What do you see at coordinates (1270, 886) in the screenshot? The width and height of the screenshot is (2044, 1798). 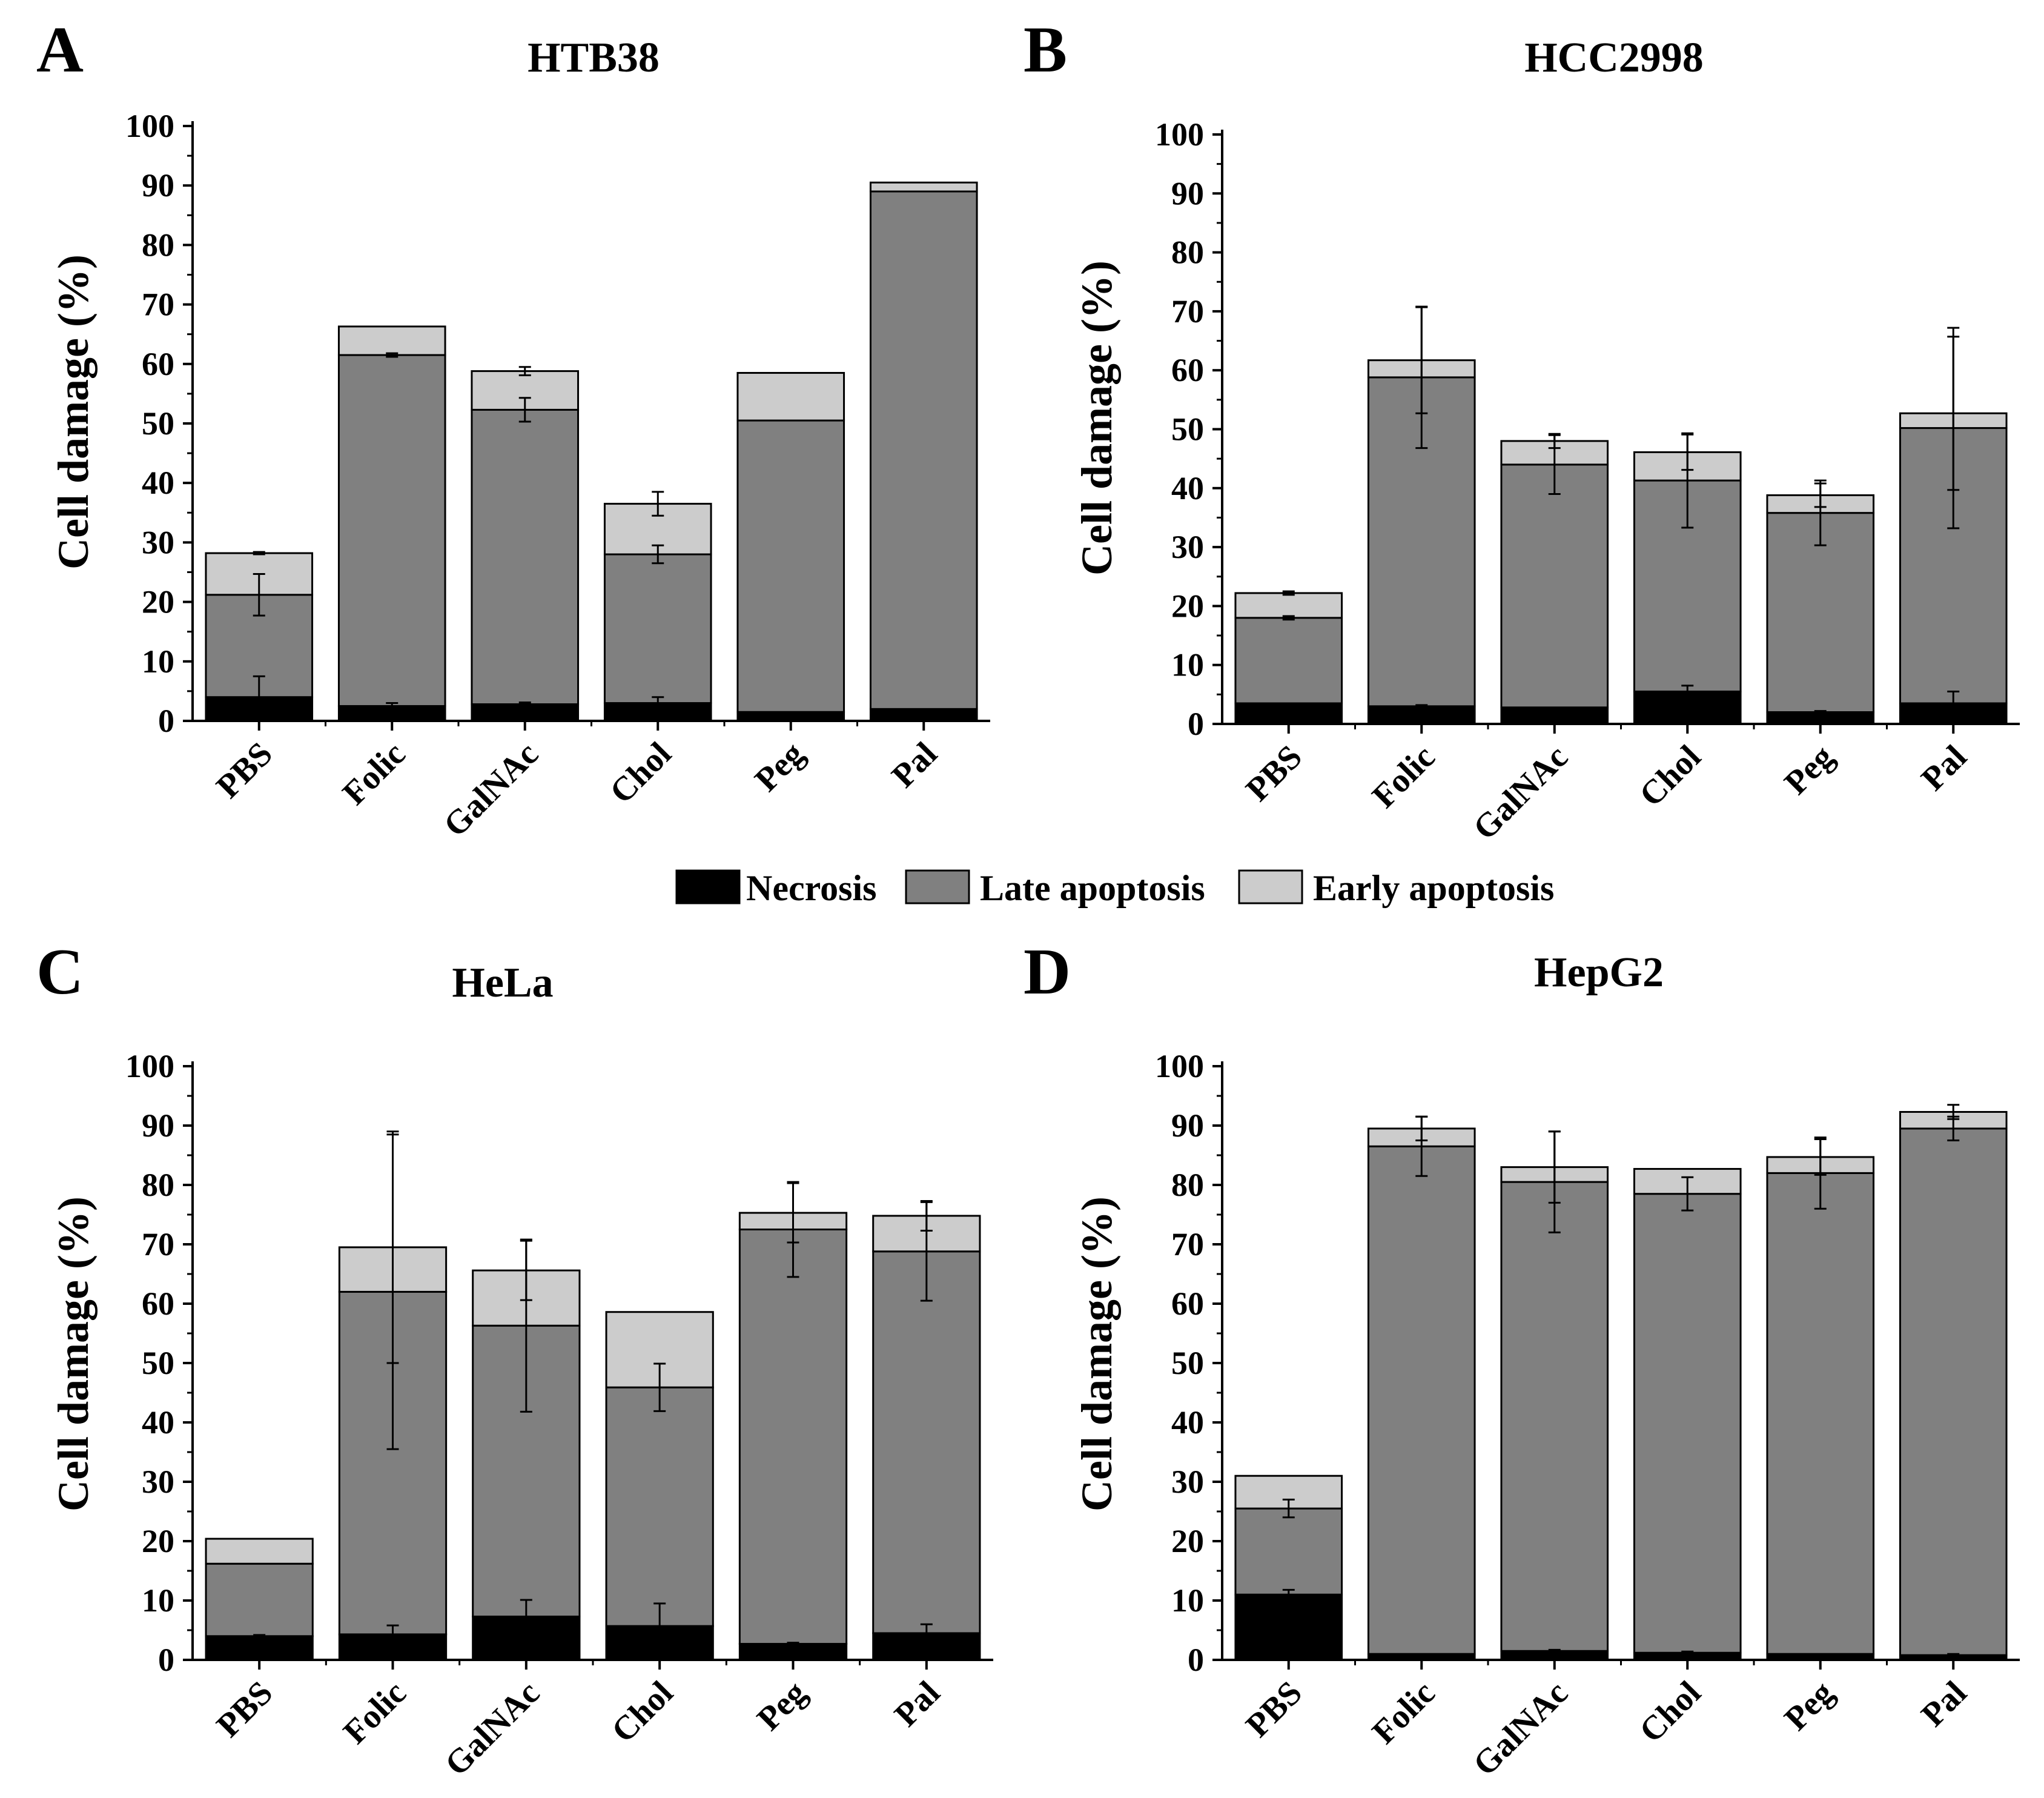 I see `legend-swatch-early-apoptosis` at bounding box center [1270, 886].